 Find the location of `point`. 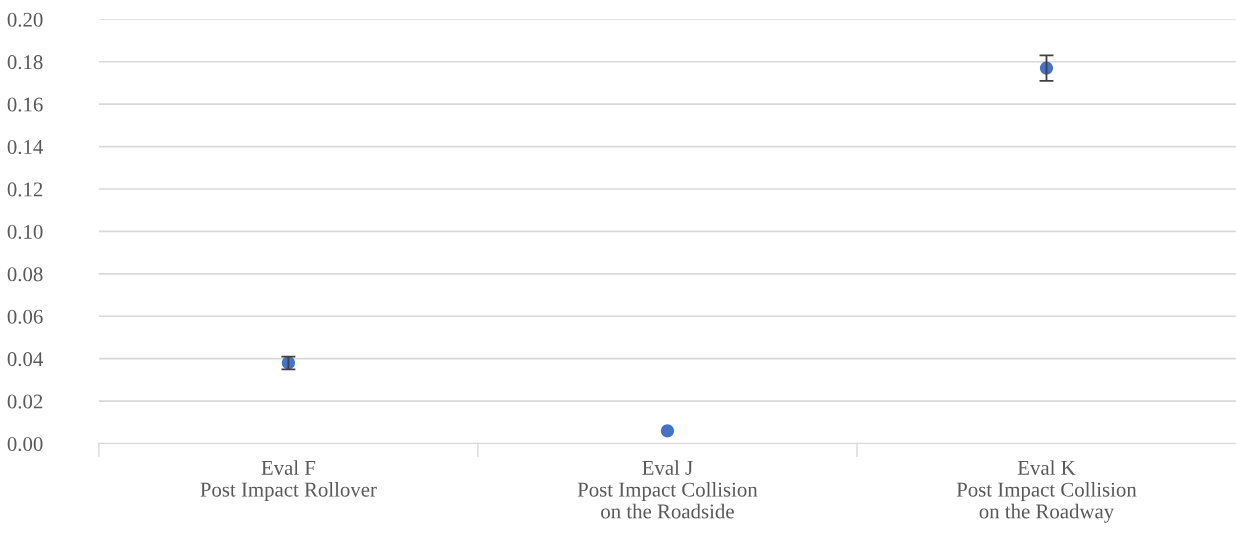

point is located at coordinates (667, 431).